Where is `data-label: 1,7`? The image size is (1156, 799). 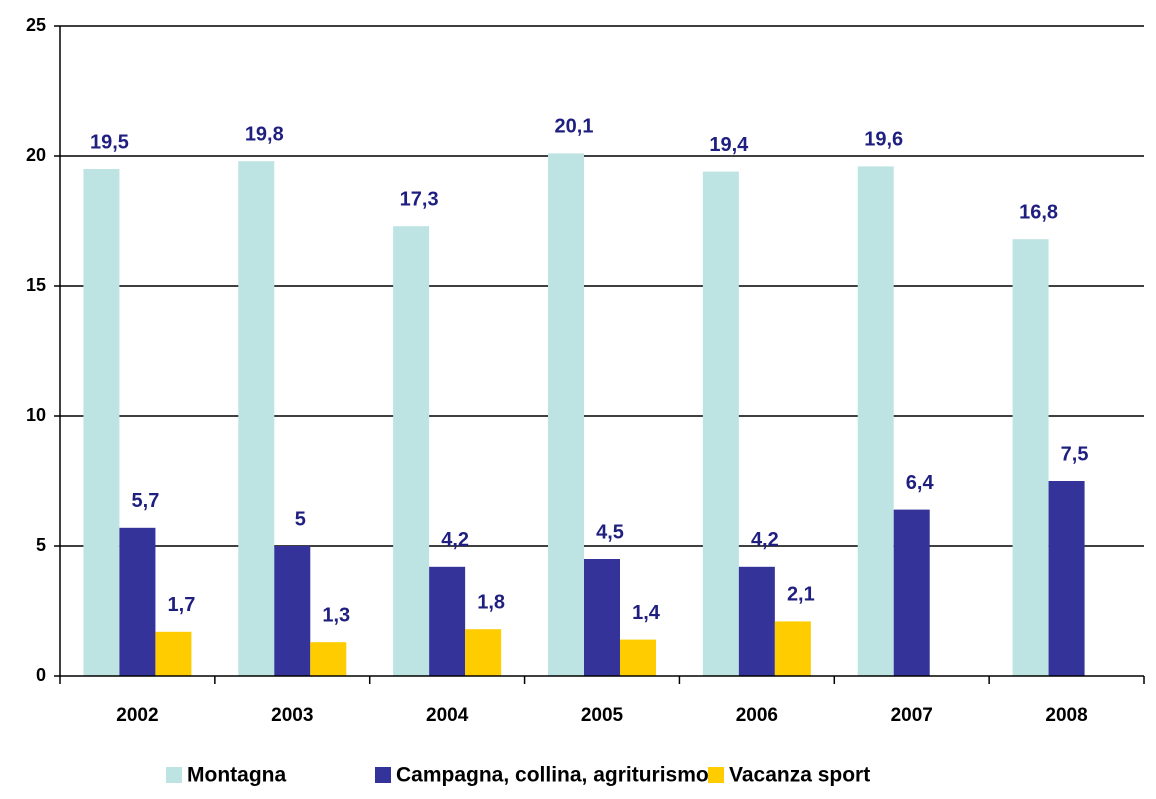
data-label: 1,7 is located at coordinates (182, 605).